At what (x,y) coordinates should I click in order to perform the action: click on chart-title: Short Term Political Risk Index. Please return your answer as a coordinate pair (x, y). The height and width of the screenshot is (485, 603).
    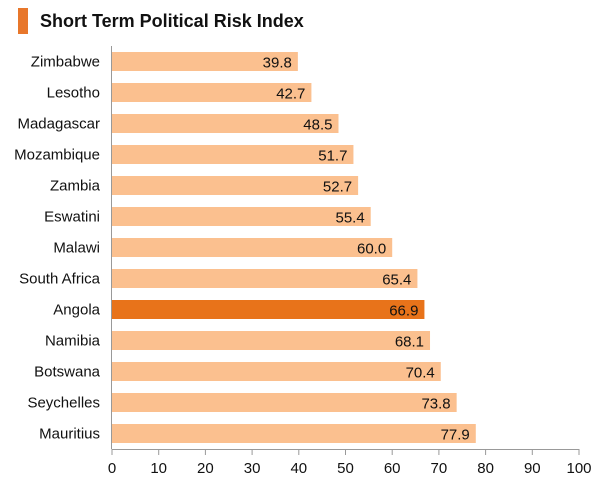
    Looking at the image, I should click on (172, 20).